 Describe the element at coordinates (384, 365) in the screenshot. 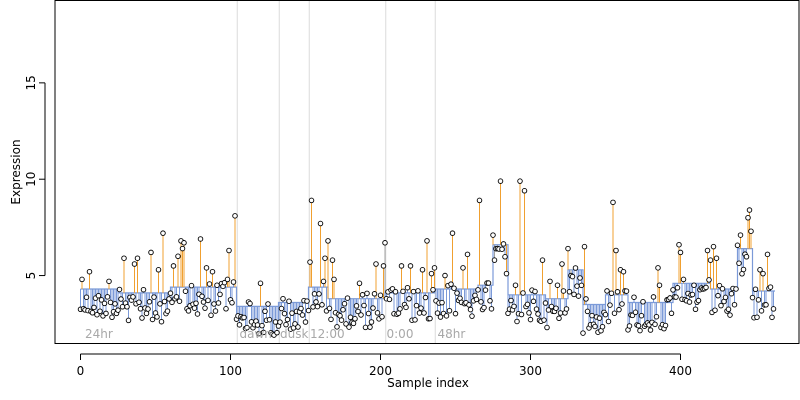

I see `x-axis: 0 100 200 300 400` at that location.